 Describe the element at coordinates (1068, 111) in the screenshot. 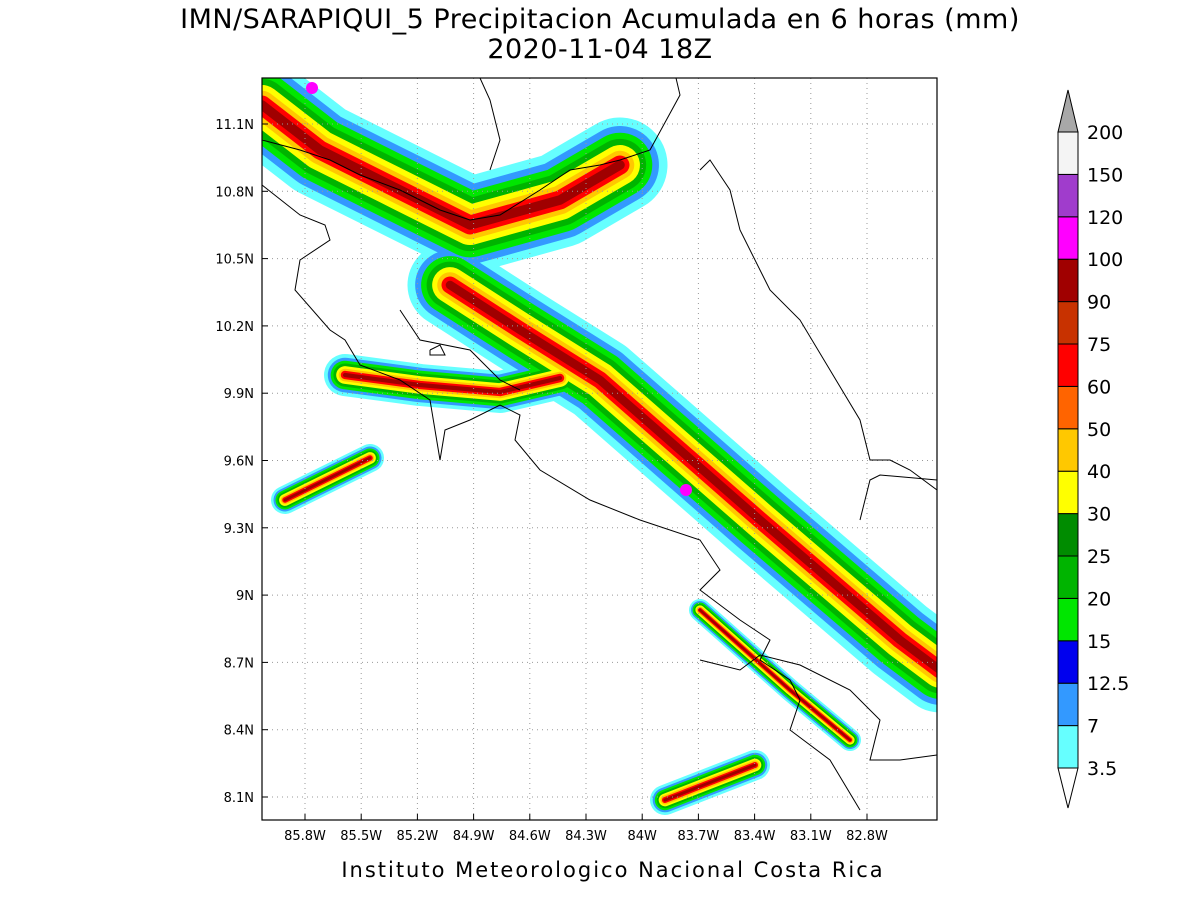

I see `colorbar-over` at that location.